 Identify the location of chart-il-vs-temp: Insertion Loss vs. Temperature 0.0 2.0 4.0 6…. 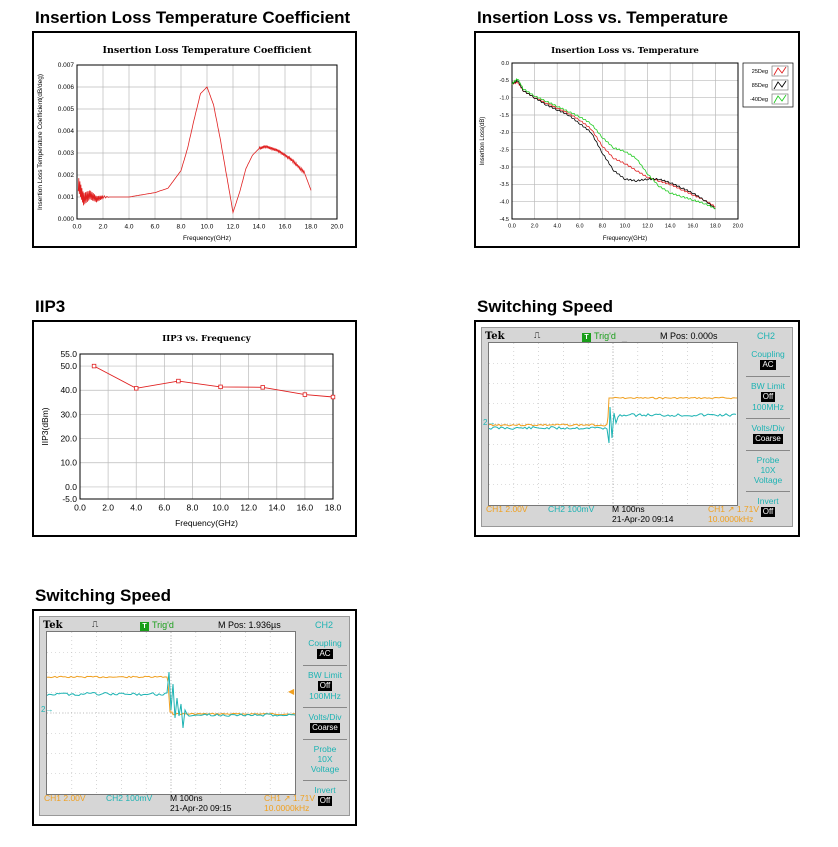
(637, 144).